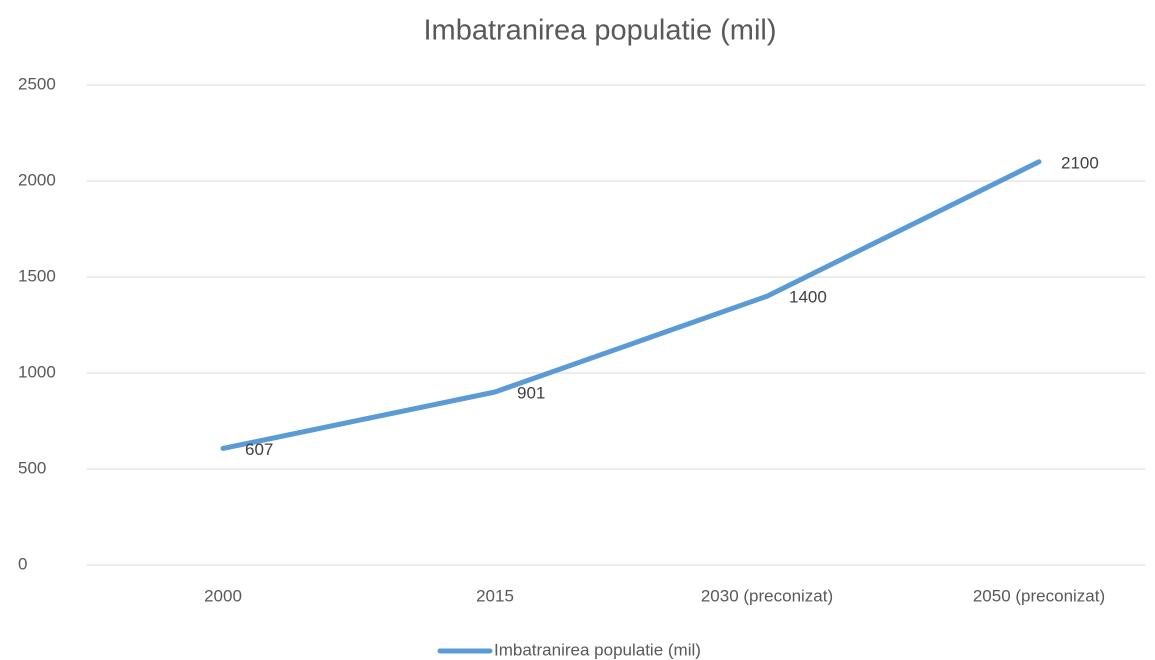 Image resolution: width=1155 pixels, height=660 pixels. Describe the element at coordinates (767, 595) in the screenshot. I see `x-tick-label: 2030 (preconizat)` at that location.